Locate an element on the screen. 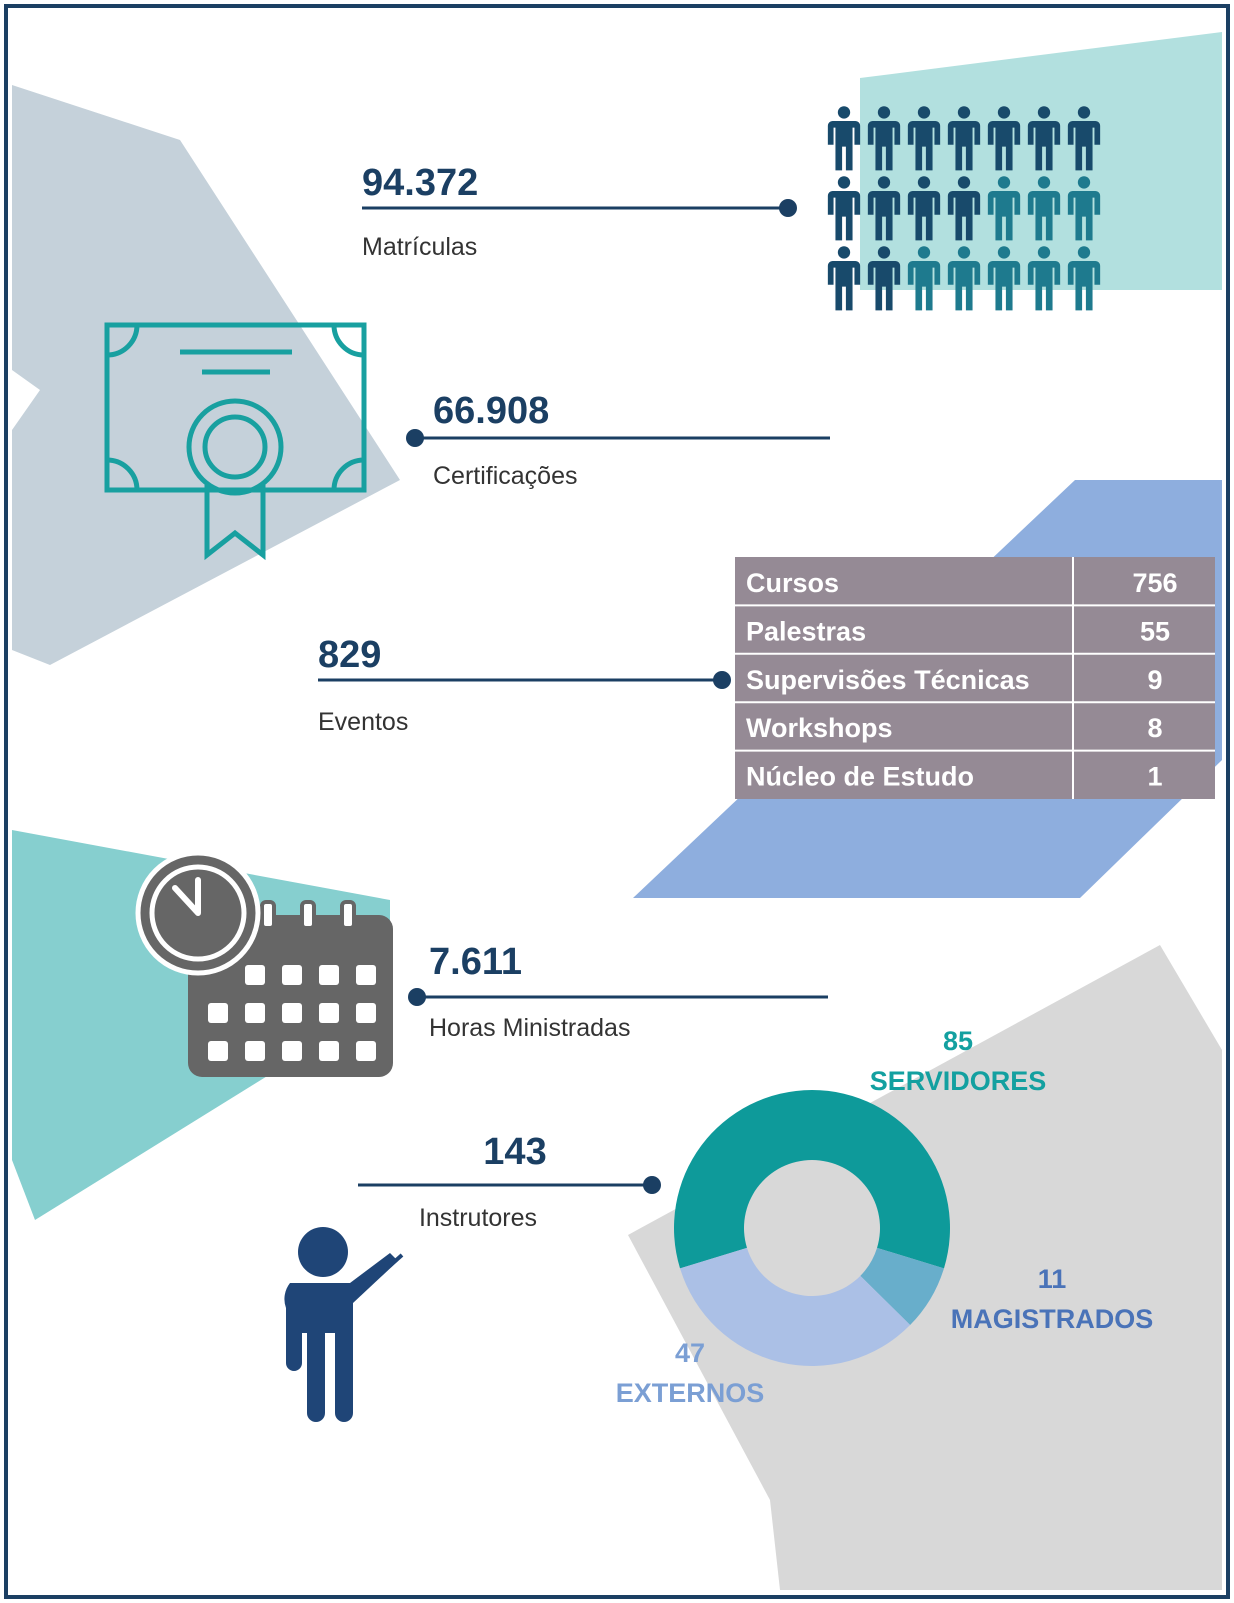 This screenshot has height=1603, width=1234. donut-label: MAGISTRADOS is located at coordinates (1052, 1319).